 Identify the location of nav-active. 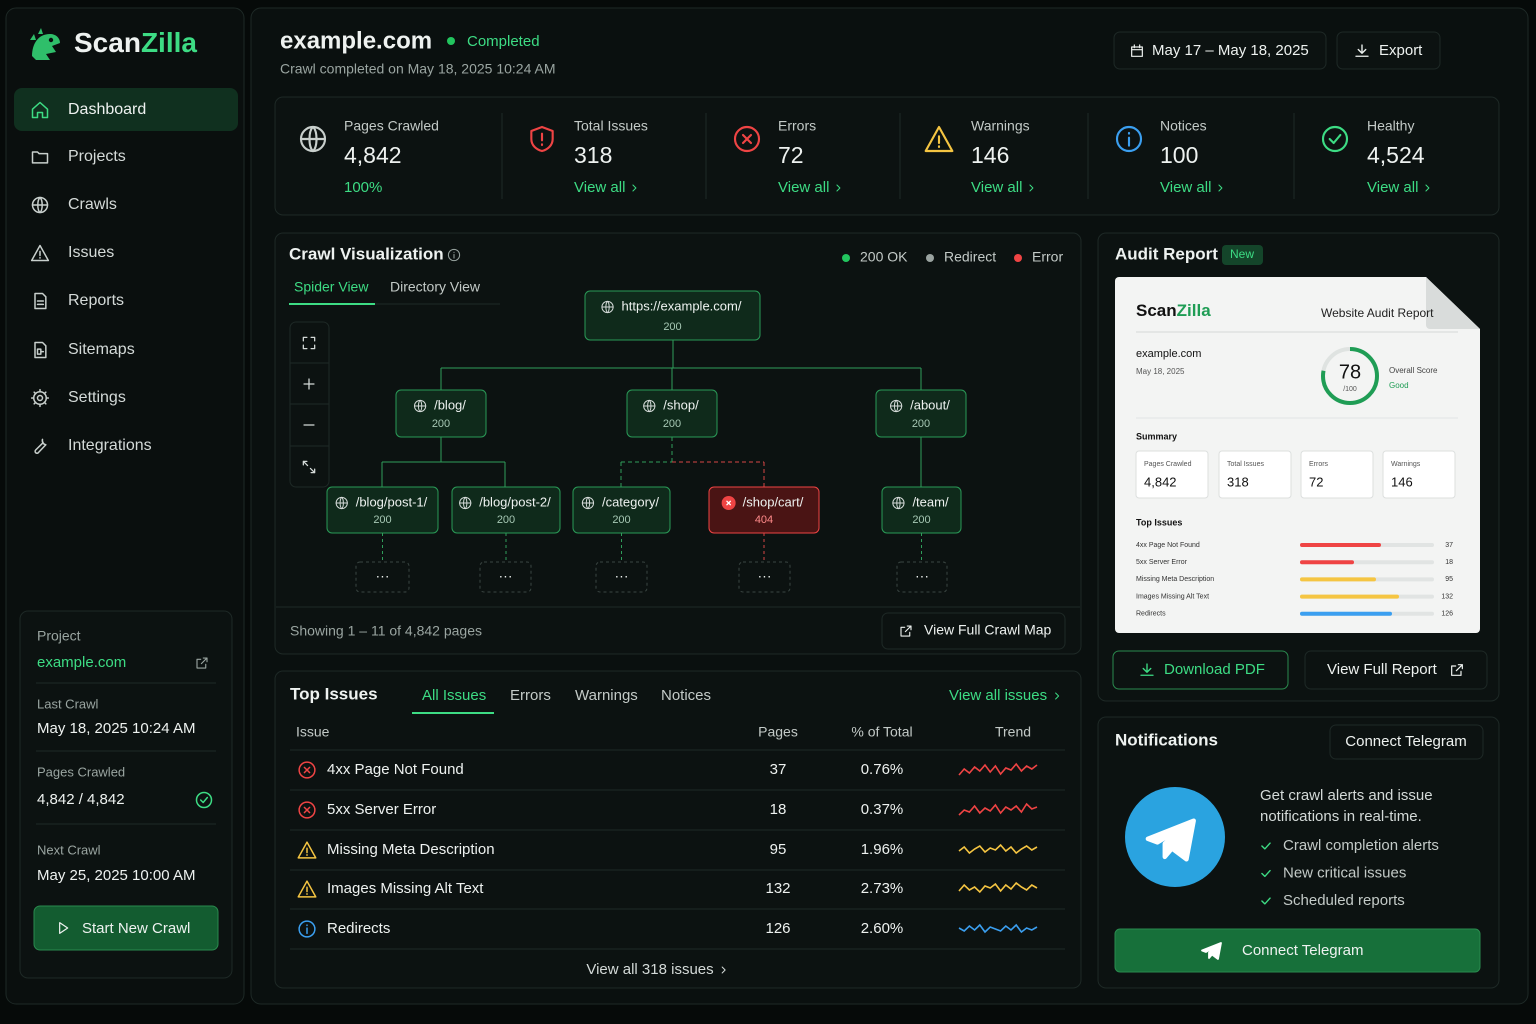
(126, 109).